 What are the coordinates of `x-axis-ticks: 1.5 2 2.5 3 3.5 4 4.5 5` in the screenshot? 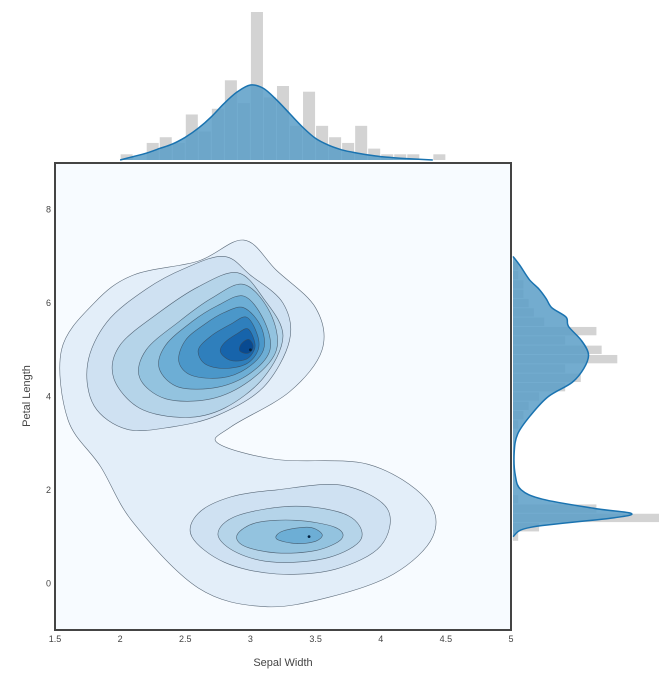 It's located at (281, 639).